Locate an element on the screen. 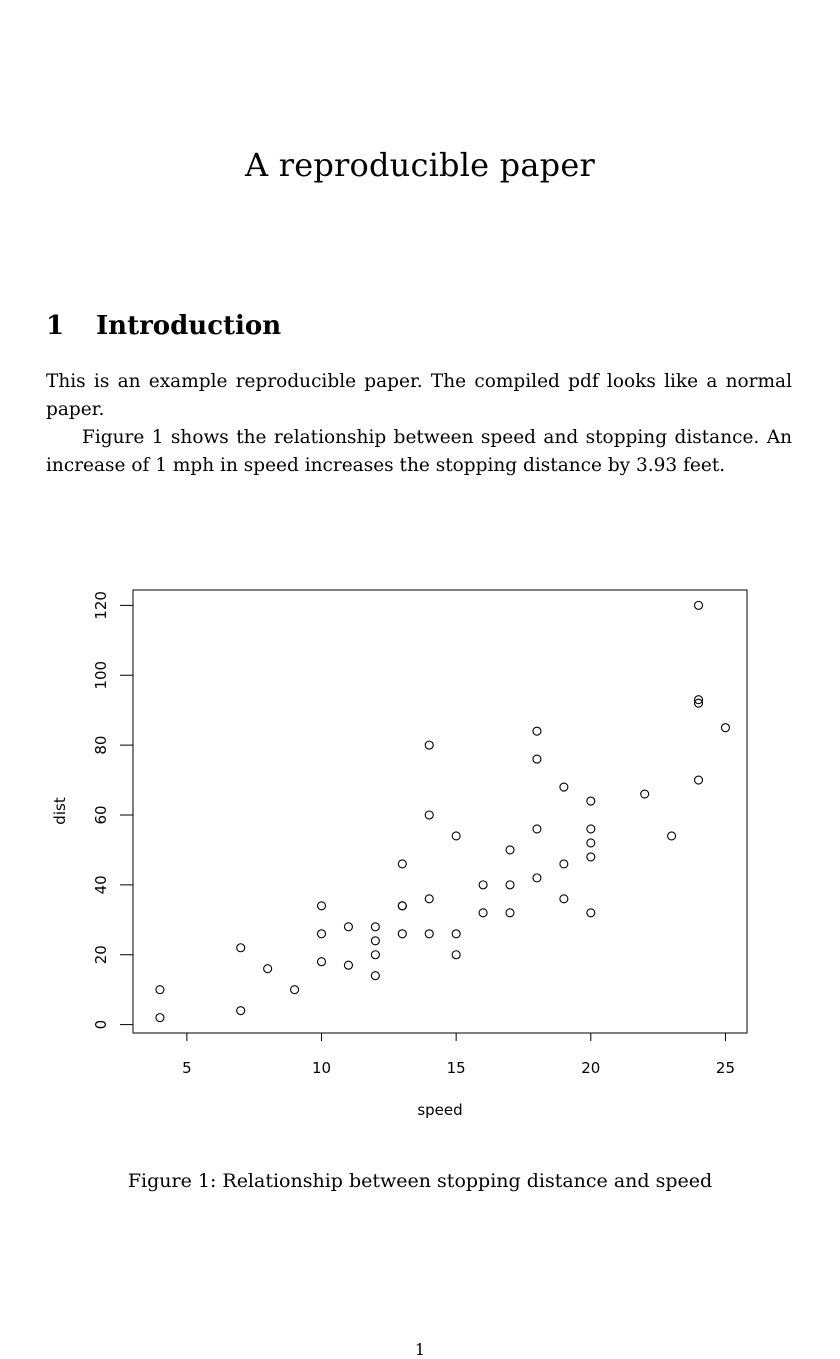 The image size is (840, 1359). section-title: Introduction is located at coordinates (189, 326).